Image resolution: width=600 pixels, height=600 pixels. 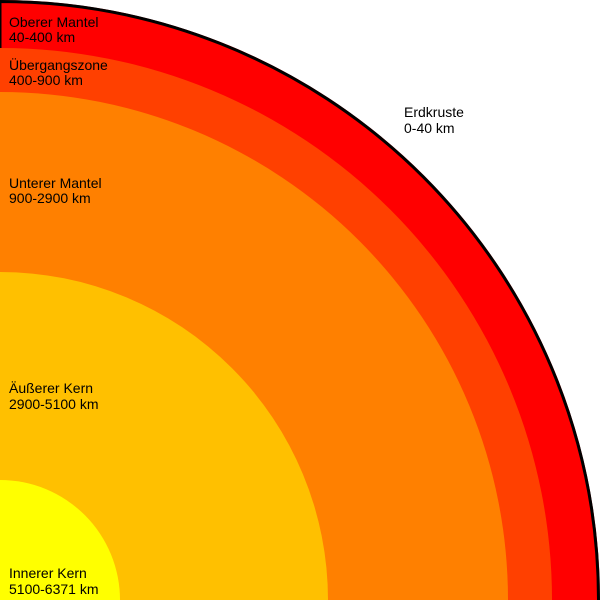 What do you see at coordinates (58, 64) in the screenshot?
I see `layer-name: Übergangszone` at bounding box center [58, 64].